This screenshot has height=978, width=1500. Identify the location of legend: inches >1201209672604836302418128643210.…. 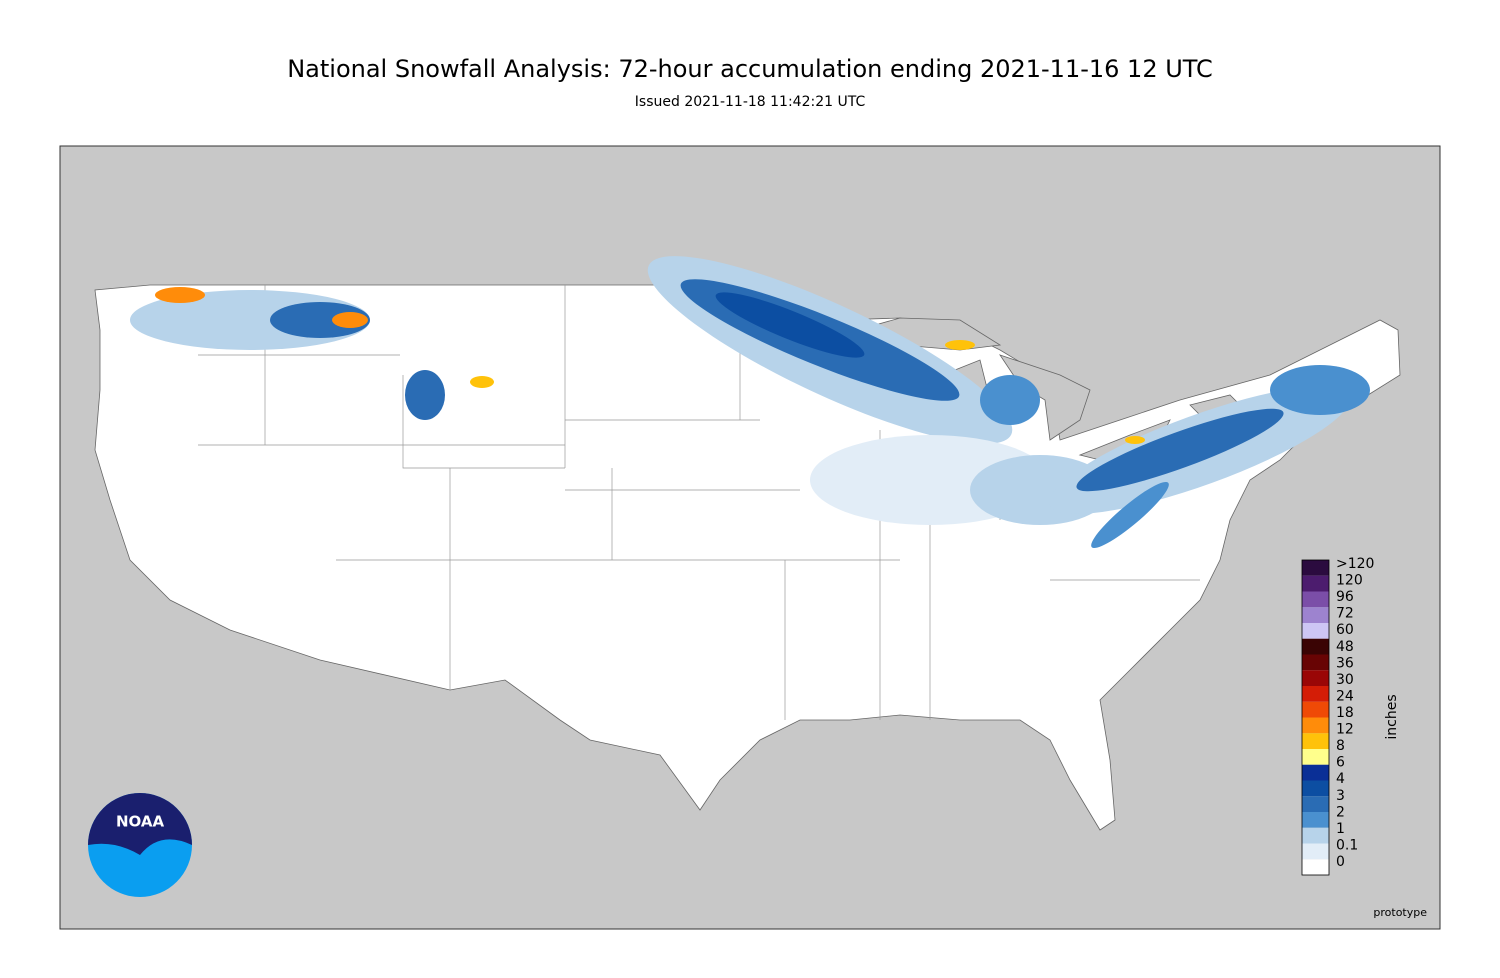
(1350, 716).